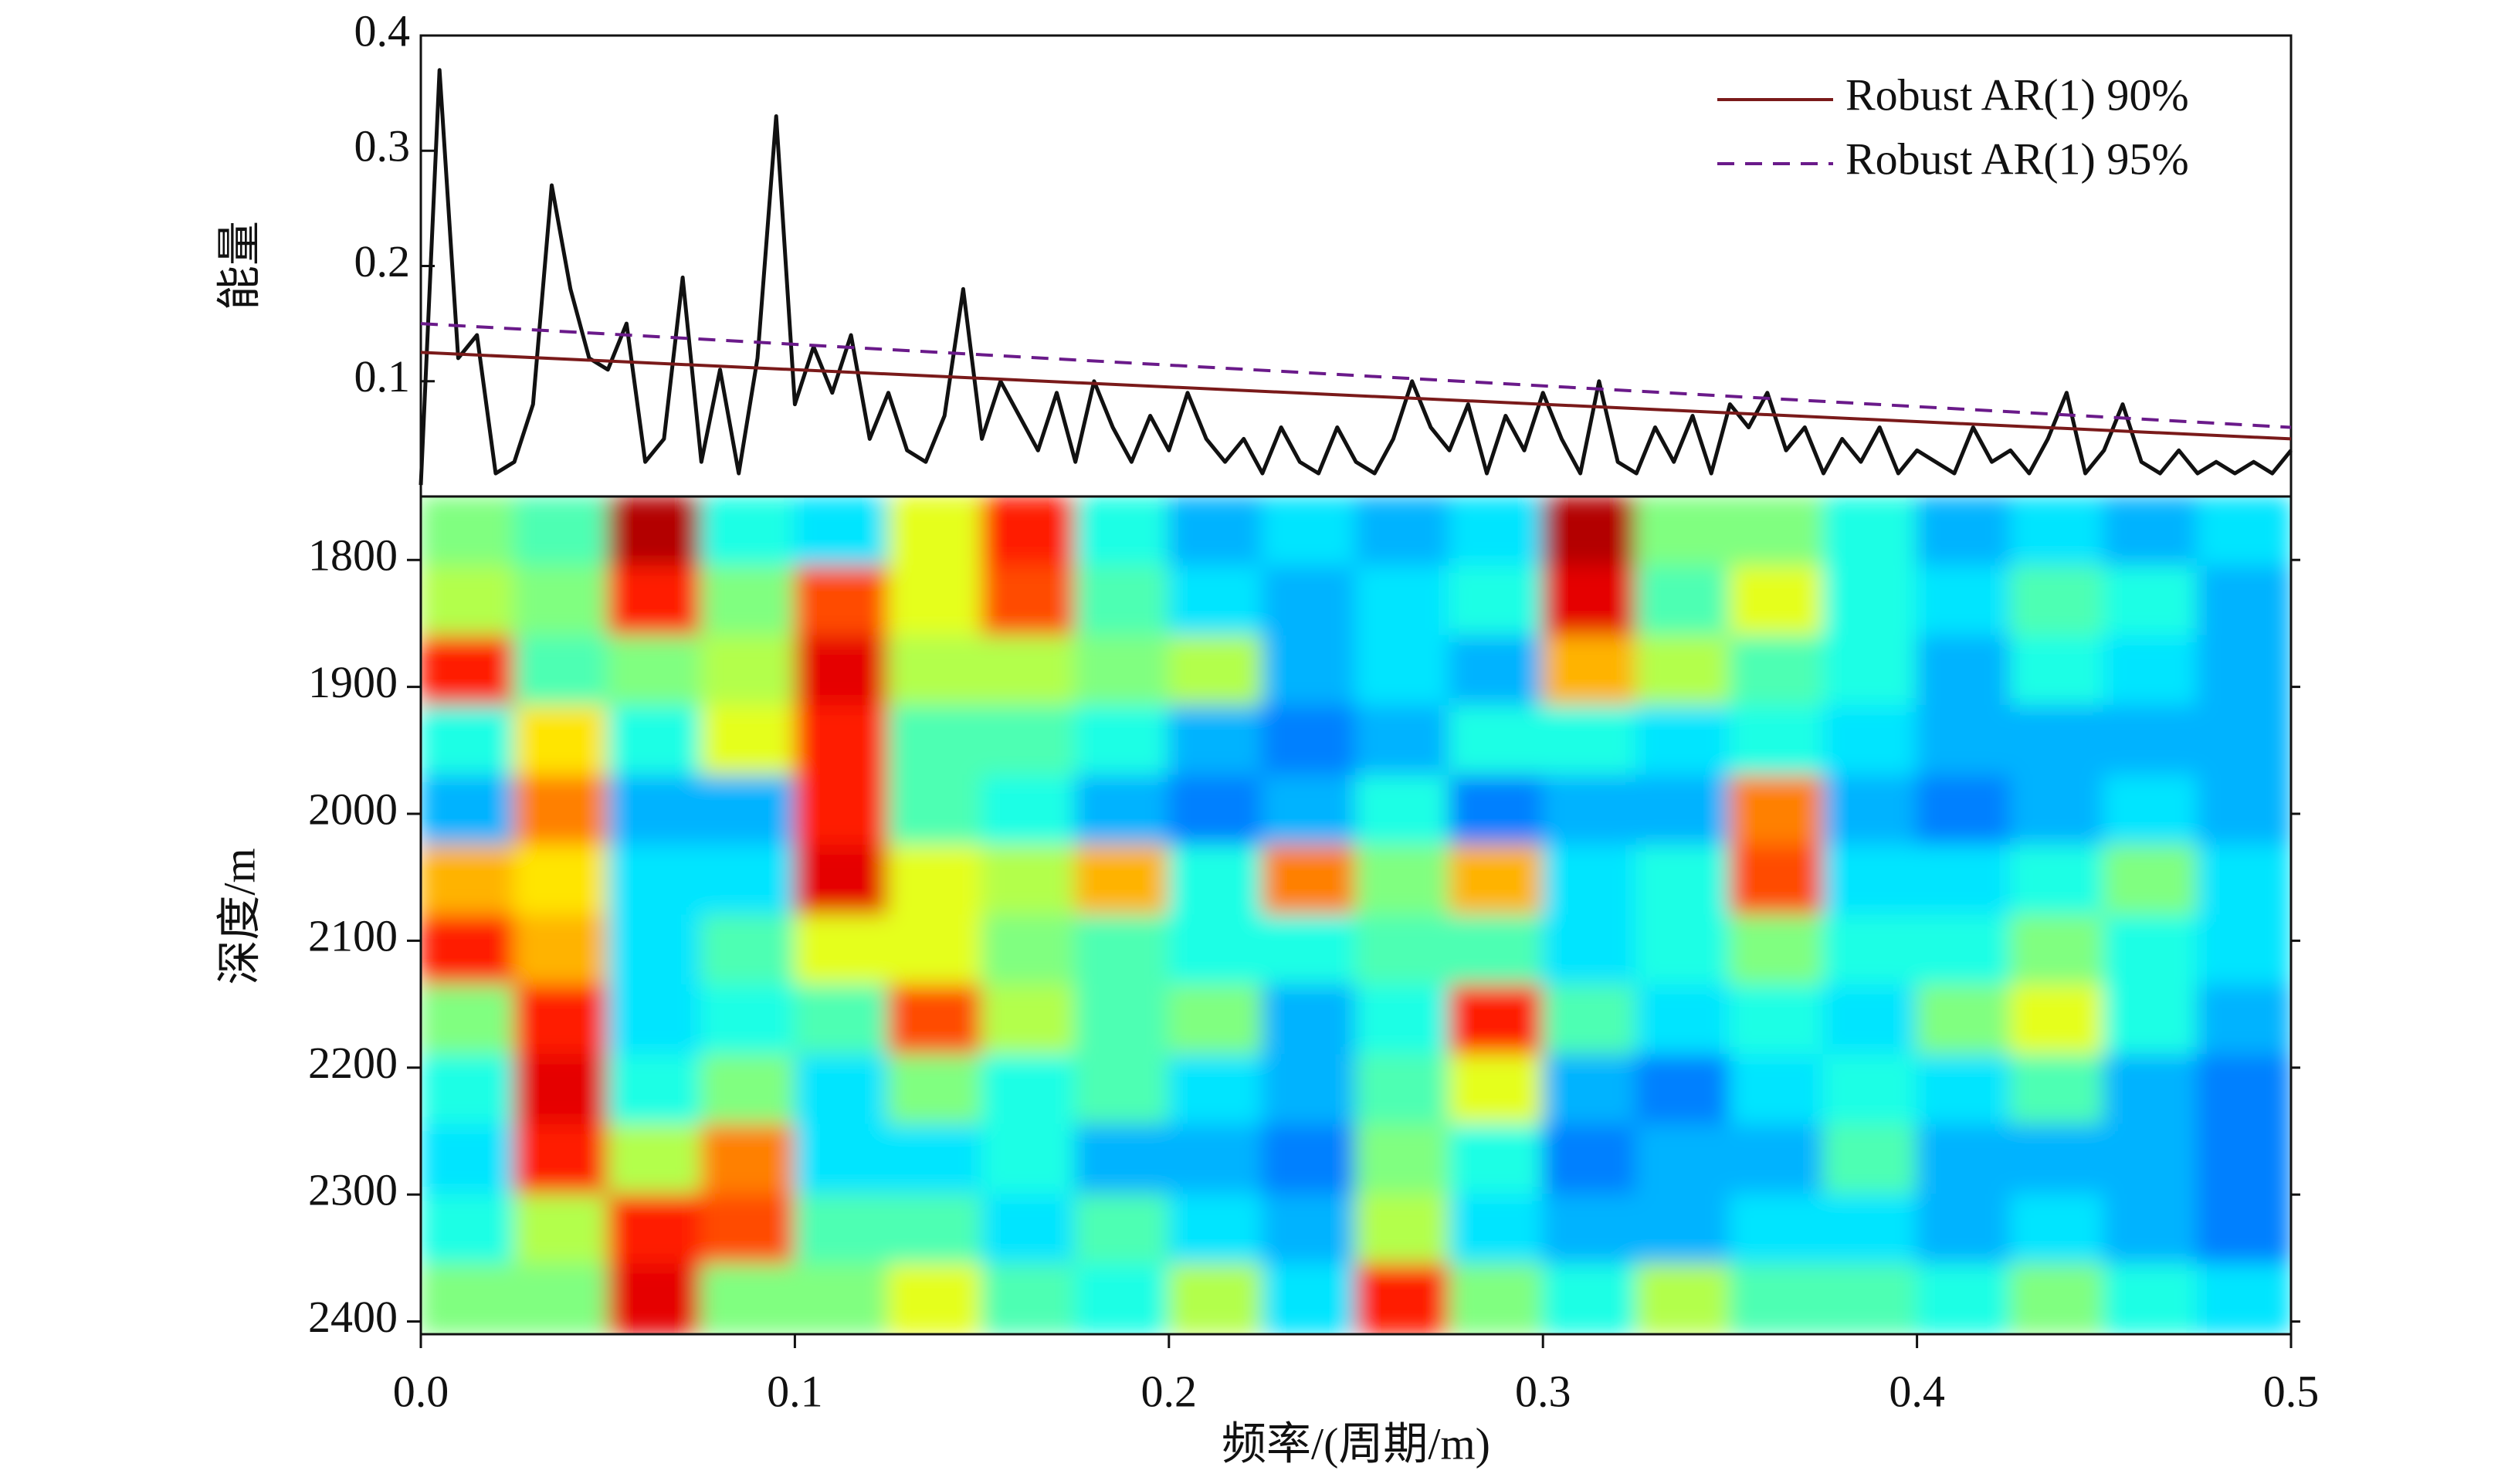 This screenshot has height=1484, width=2508. Describe the element at coordinates (795, 1391) in the screenshot. I see `x-tick-label: 0.1` at that location.